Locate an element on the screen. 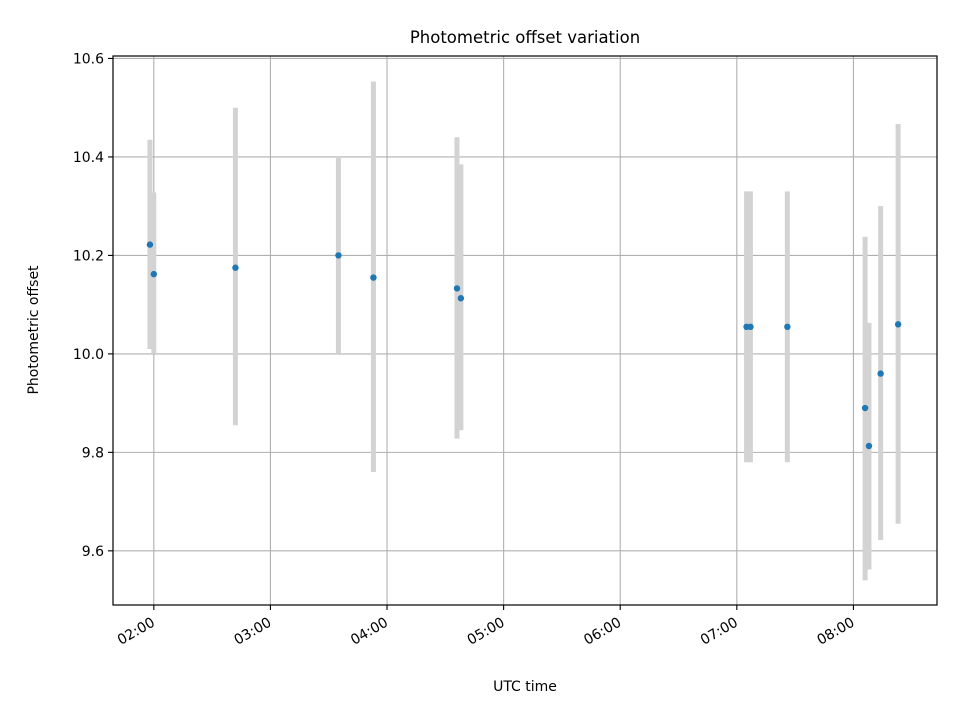 This screenshot has width=960, height=724. x-tick-label: 05:00 is located at coordinates (486, 632).